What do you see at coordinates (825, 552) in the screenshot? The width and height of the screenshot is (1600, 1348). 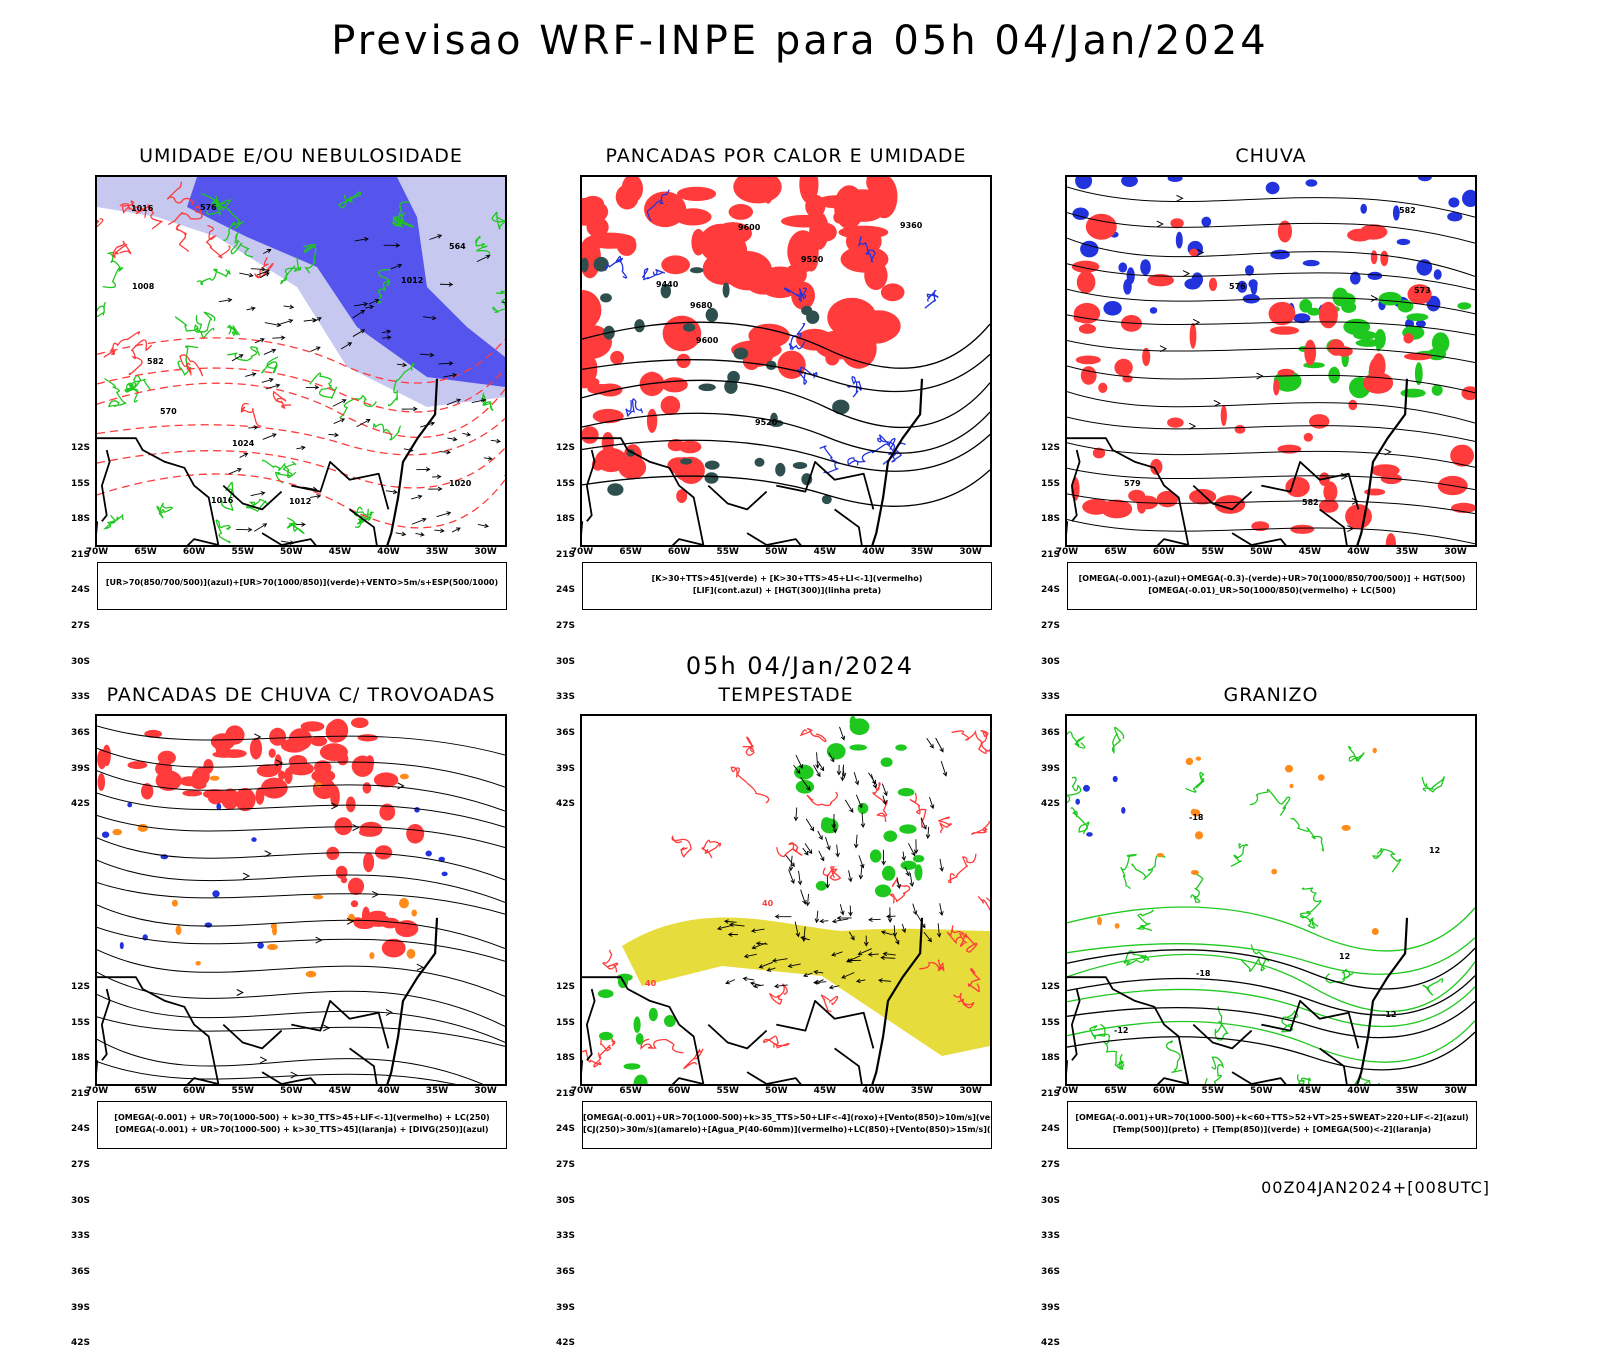 I see `lon-tick-label: 45W` at bounding box center [825, 552].